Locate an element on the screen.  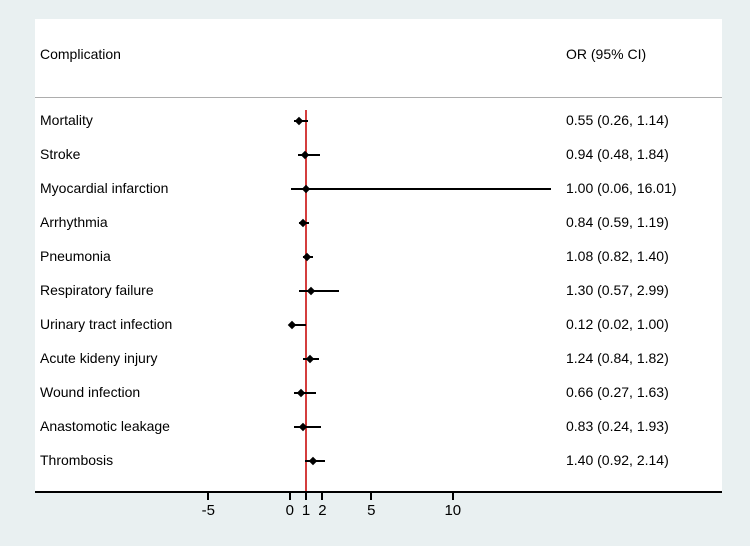
x-axis-tick-label: 2 is located at coordinates (322, 510).